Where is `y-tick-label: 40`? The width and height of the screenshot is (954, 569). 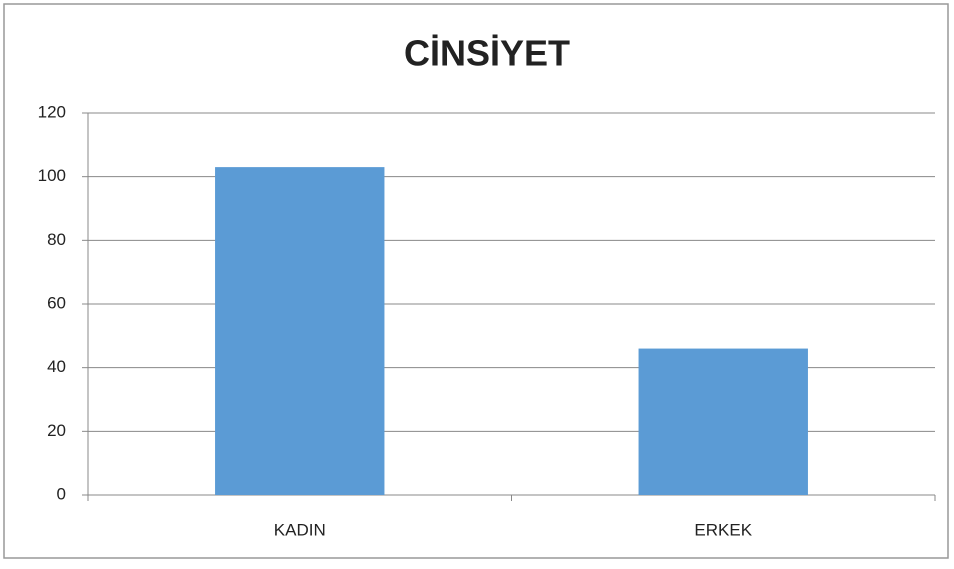
y-tick-label: 40 is located at coordinates (56, 366).